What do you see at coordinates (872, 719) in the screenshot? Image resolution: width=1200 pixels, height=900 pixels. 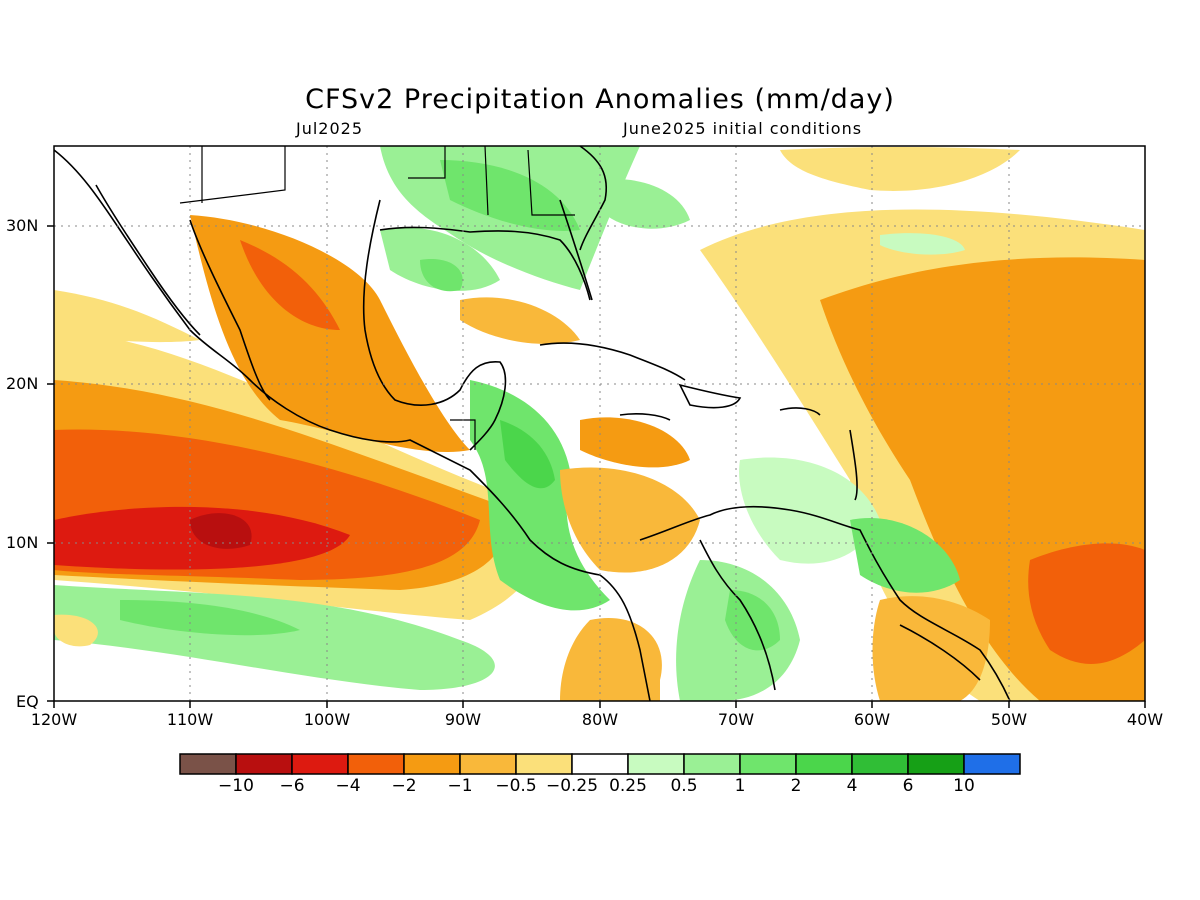 I see `x-tick-60w: 60W` at bounding box center [872, 719].